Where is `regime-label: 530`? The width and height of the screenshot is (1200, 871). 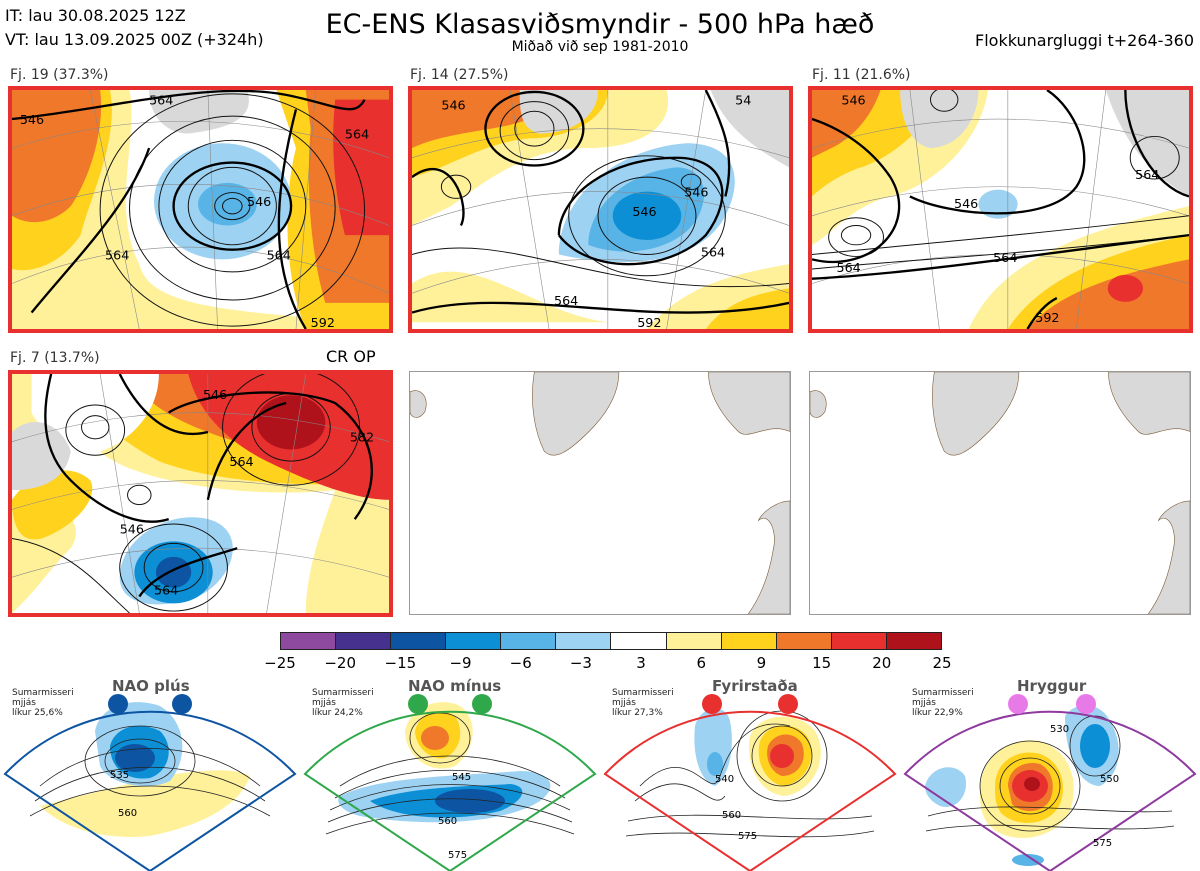
regime-label: 530 is located at coordinates (1059, 729).